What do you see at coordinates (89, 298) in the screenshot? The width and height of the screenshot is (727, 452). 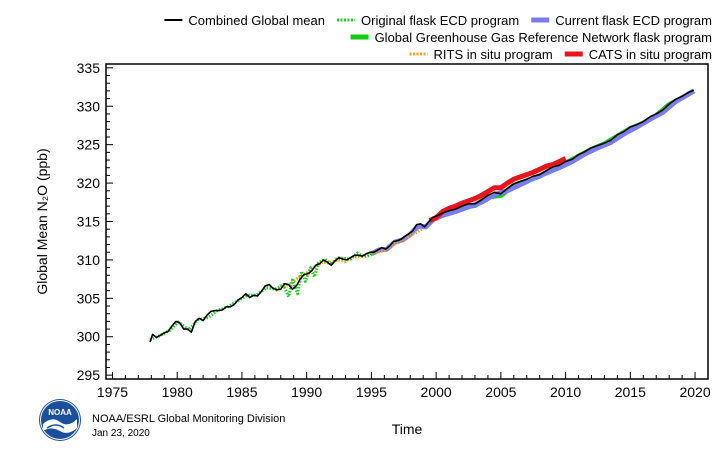 I see `y-tick-label: 305` at bounding box center [89, 298].